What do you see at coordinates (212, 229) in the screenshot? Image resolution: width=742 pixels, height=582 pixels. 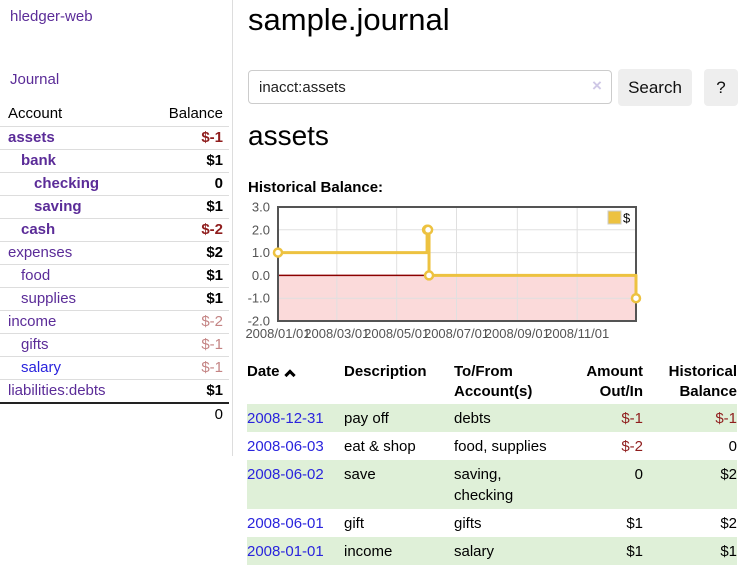 I see `account-balance: $-2` at bounding box center [212, 229].